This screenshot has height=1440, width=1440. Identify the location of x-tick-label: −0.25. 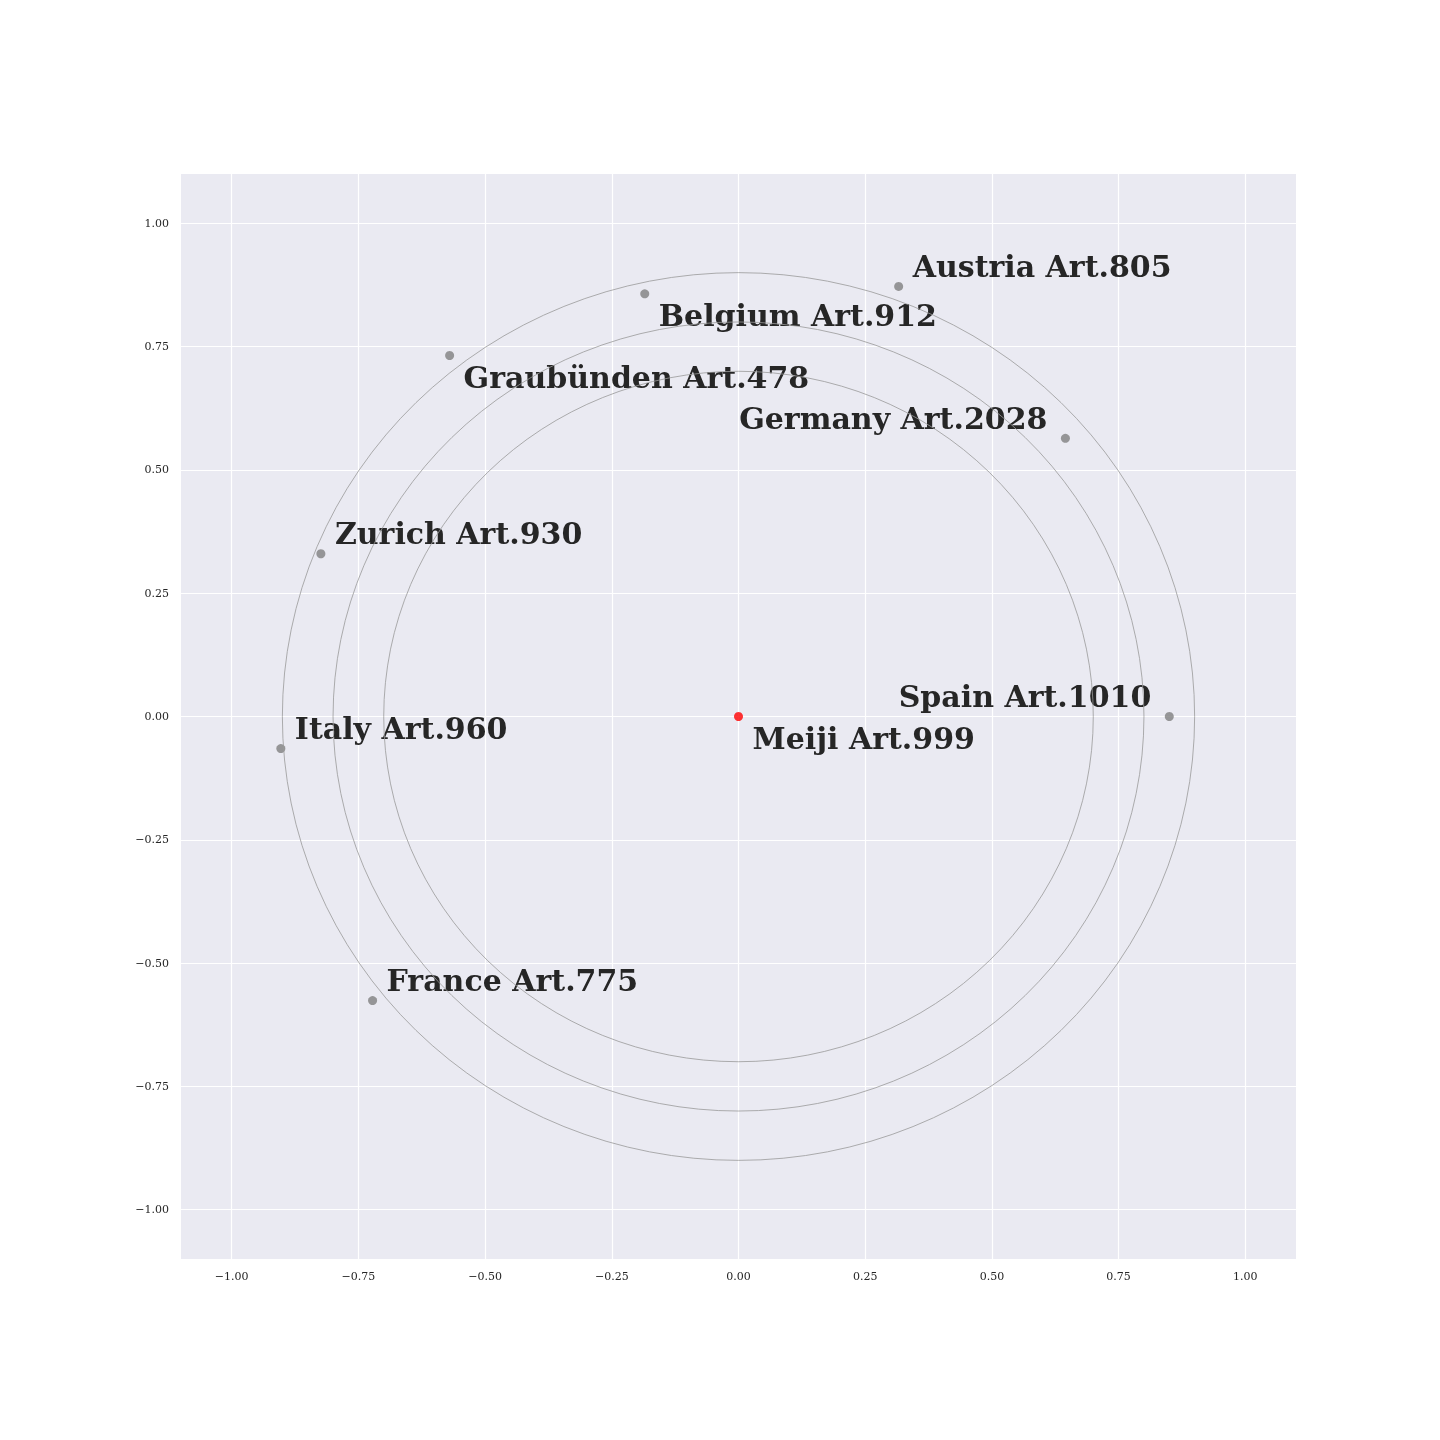
(611, 1276).